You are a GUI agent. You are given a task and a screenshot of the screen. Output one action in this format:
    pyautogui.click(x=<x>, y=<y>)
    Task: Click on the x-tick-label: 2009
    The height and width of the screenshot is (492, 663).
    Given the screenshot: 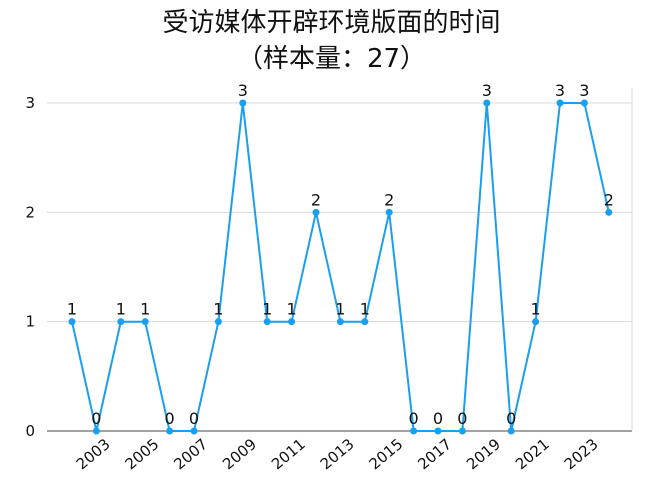 What is the action you would take?
    pyautogui.click(x=239, y=454)
    